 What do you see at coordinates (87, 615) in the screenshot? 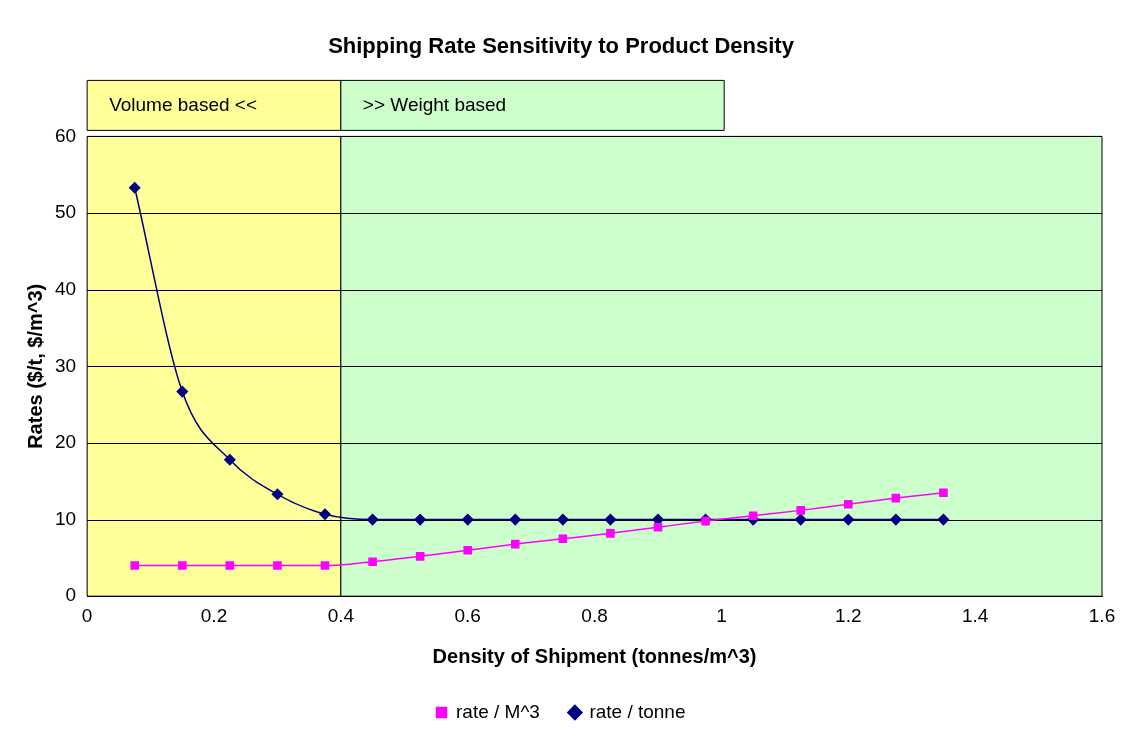
I see `x-tick-label: 0` at bounding box center [87, 615].